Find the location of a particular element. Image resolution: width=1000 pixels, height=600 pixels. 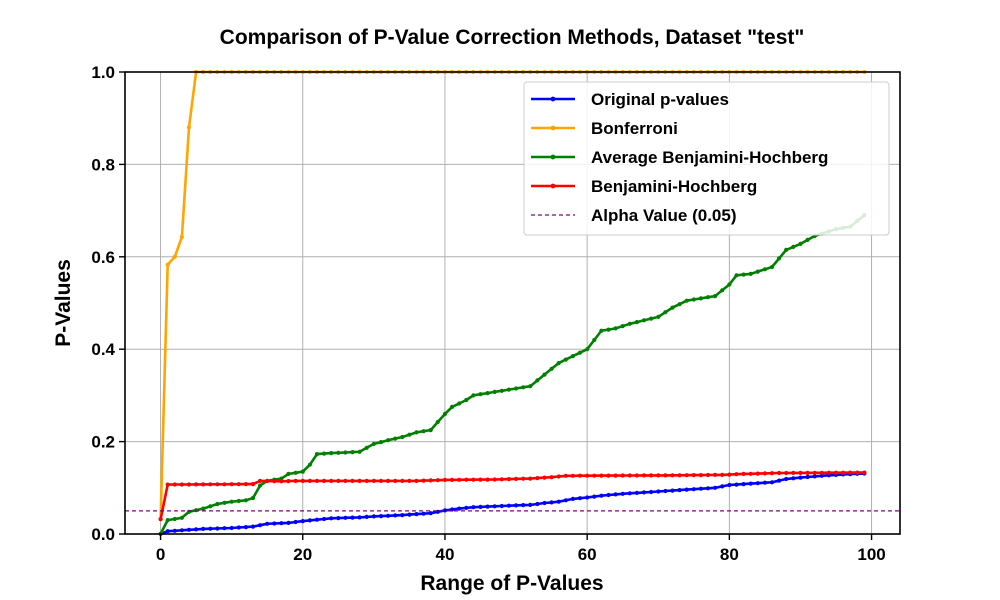

y-axis-ticks: 0.0 0.2 0.4 0.6 0.8 1.0 is located at coordinates (108, 303).